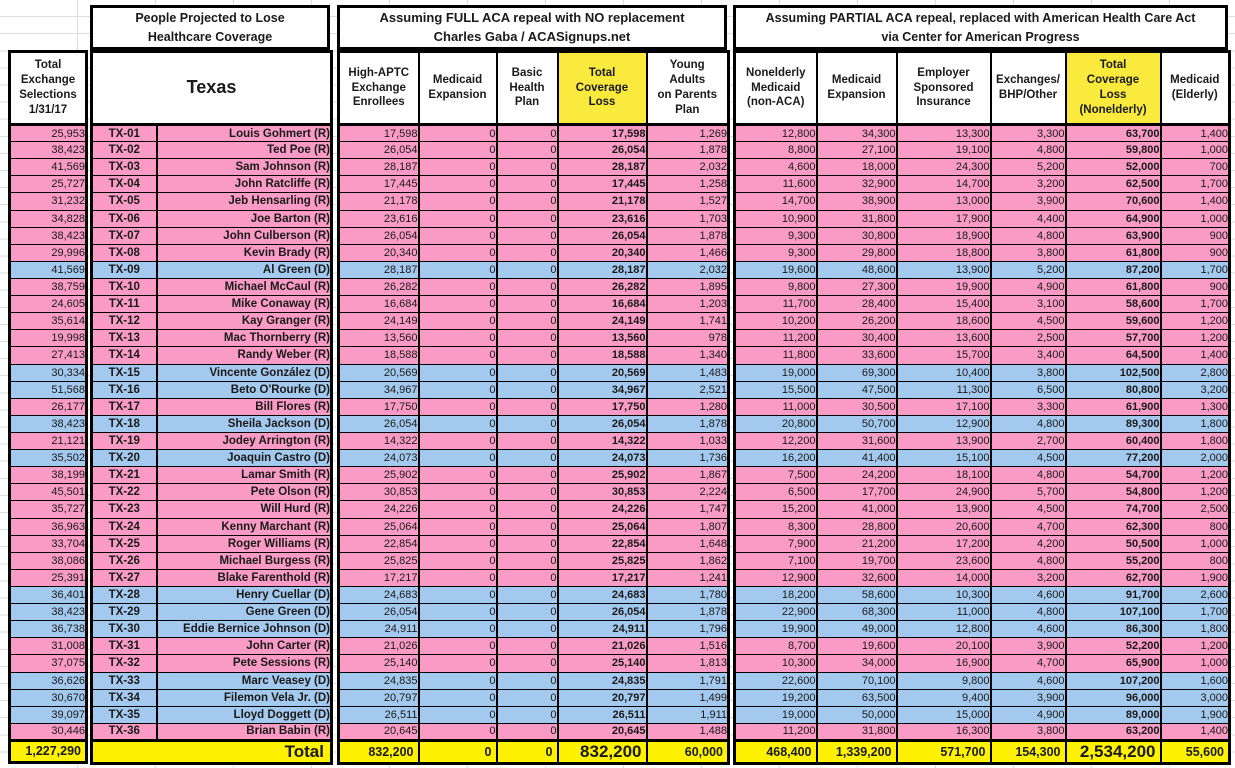 The width and height of the screenshot is (1235, 768). What do you see at coordinates (378, 441) in the screenshot?
I see `aptc-enrollees-cell: 14,322` at bounding box center [378, 441].